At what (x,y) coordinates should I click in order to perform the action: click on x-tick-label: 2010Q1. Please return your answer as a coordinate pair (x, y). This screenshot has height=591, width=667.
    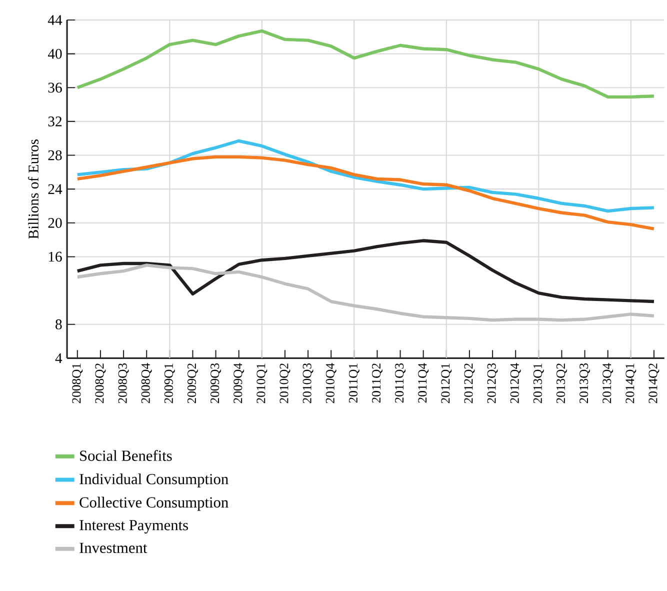
    Looking at the image, I should click on (262, 384).